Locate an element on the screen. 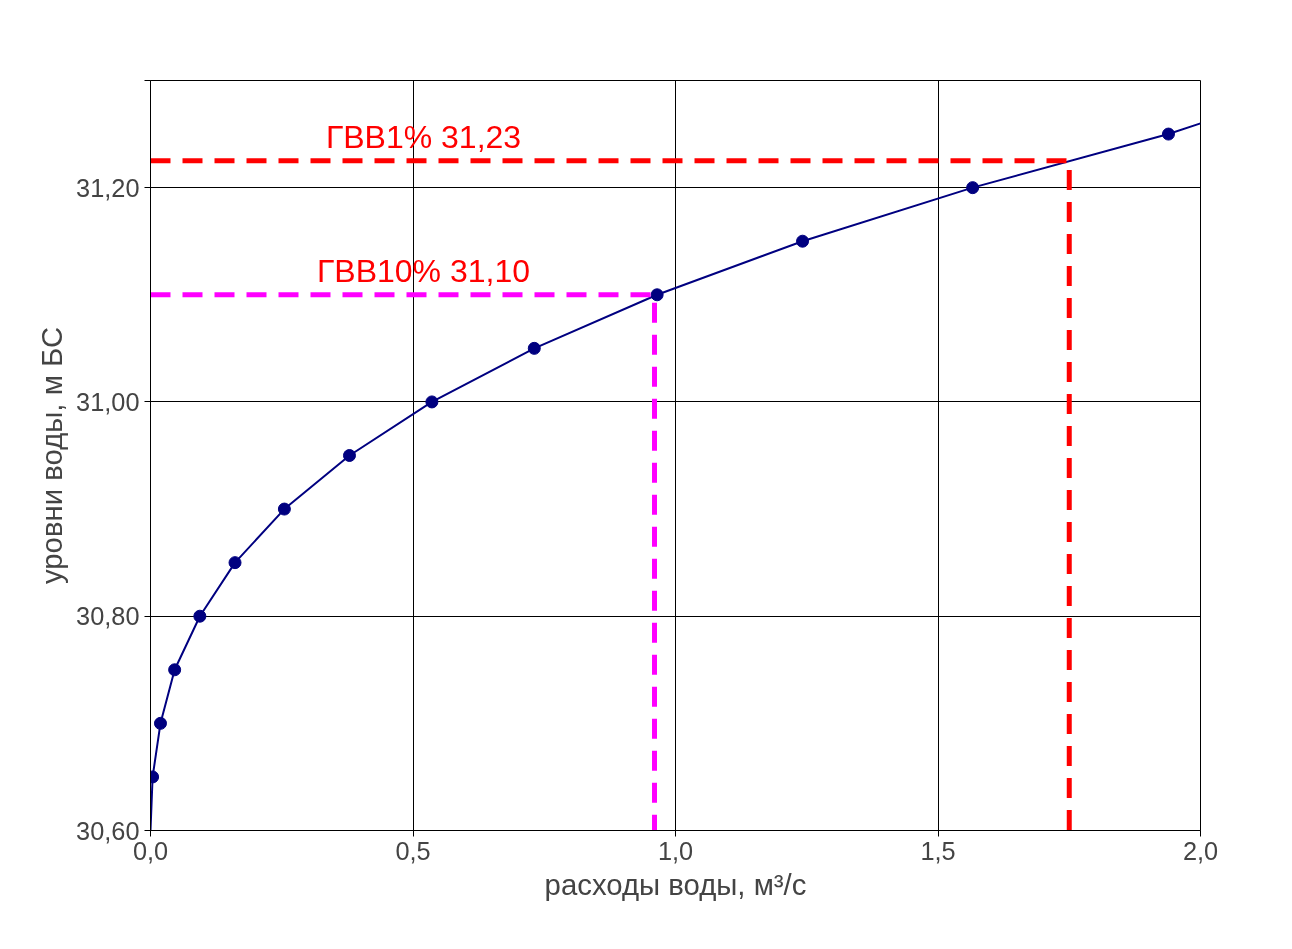  y-tick-label: 31,20 is located at coordinates (108, 187).